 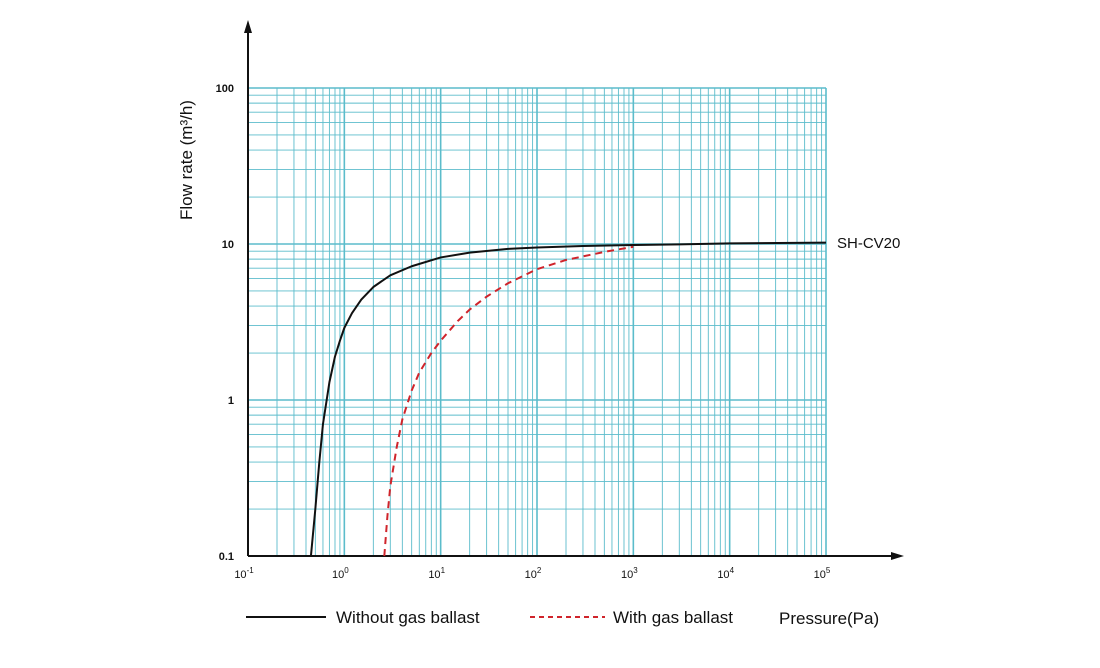 I want to click on y-axis-arrow, so click(x=248, y=26).